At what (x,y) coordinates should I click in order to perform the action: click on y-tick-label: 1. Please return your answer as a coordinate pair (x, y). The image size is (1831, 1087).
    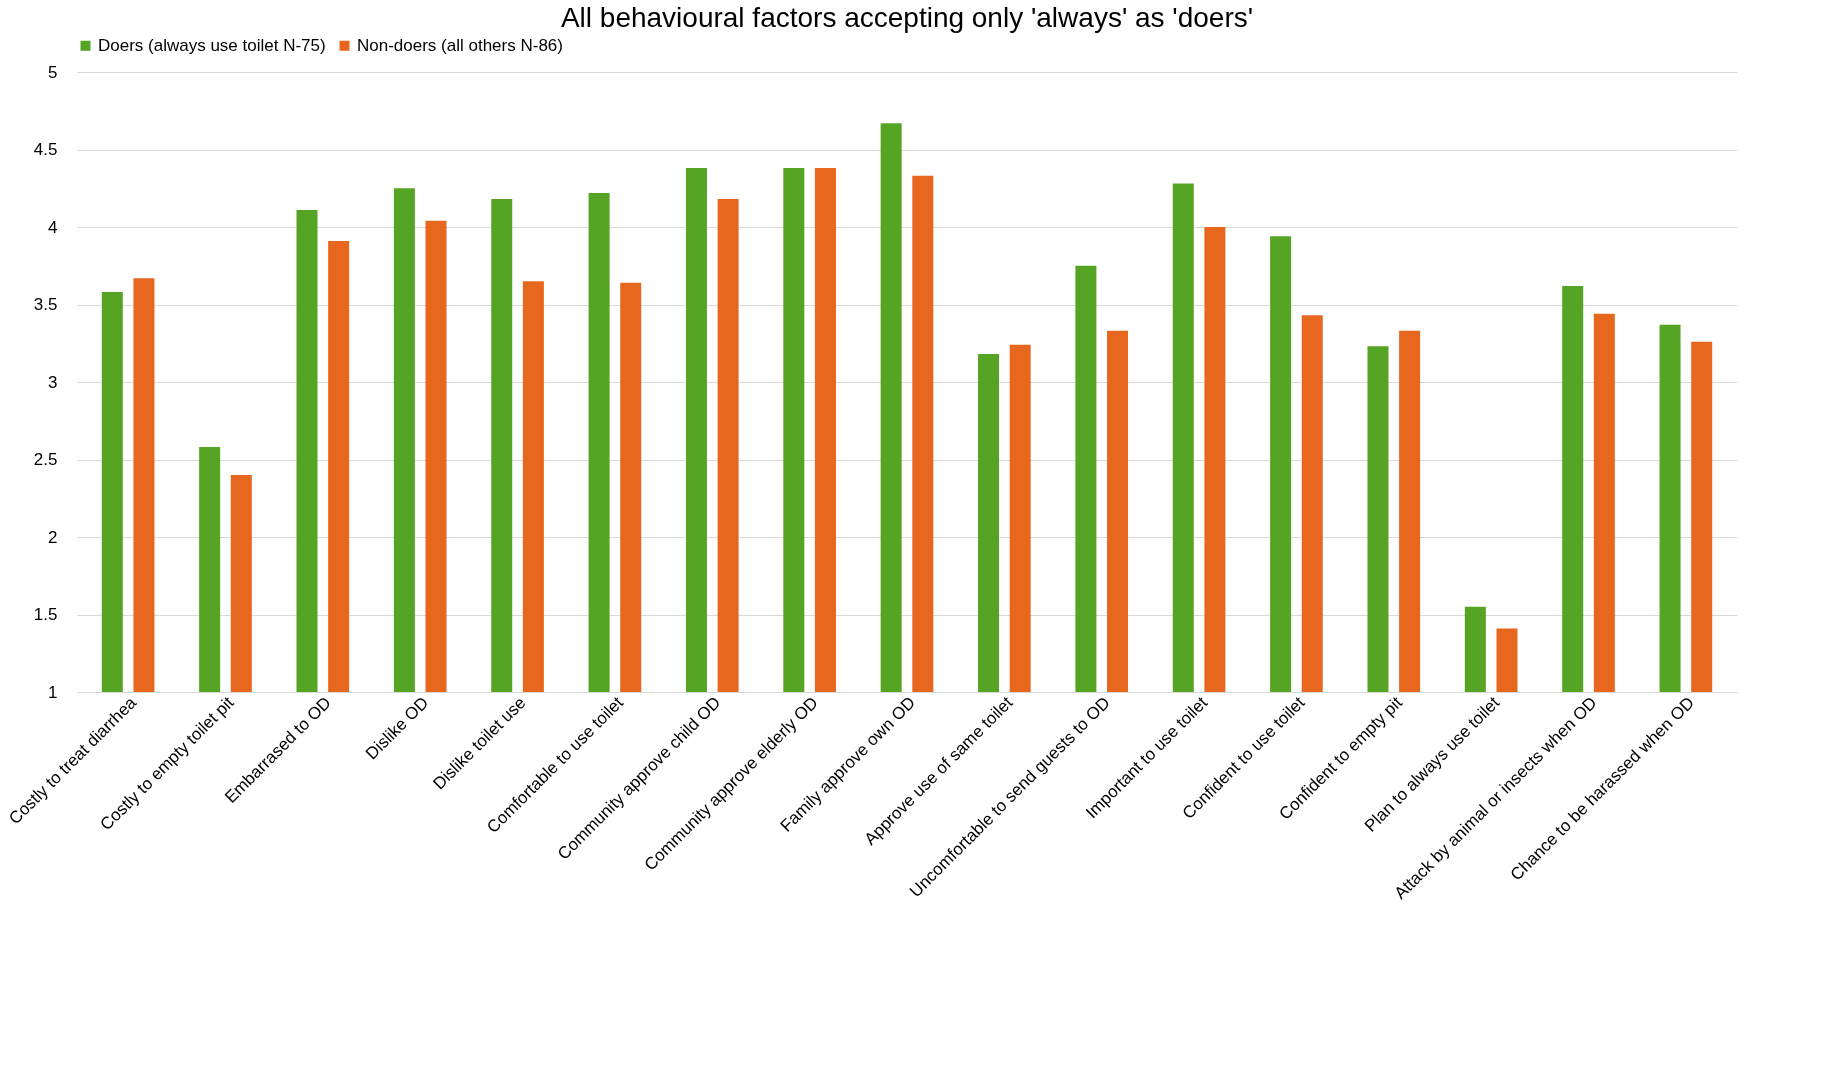
    Looking at the image, I should click on (53, 692).